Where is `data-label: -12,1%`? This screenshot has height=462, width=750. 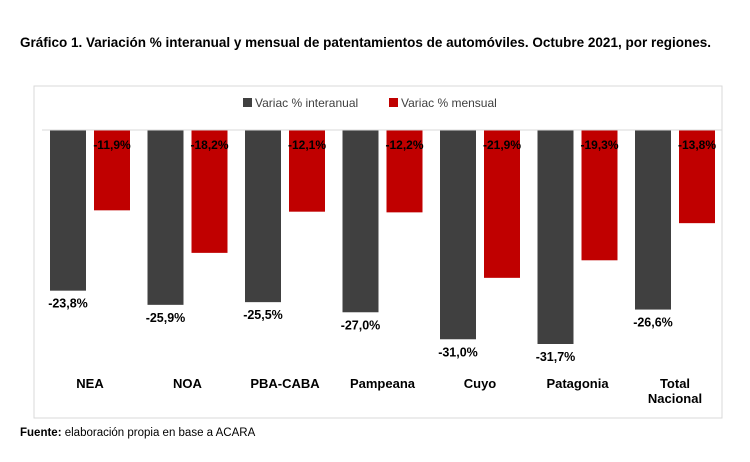
data-label: -12,1% is located at coordinates (307, 145).